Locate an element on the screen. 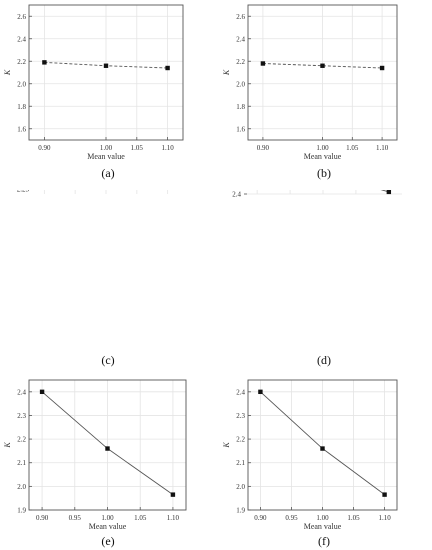 The width and height of the screenshot is (432, 550). y-tick-label-5: 2.25 is located at coordinates (23, 192).